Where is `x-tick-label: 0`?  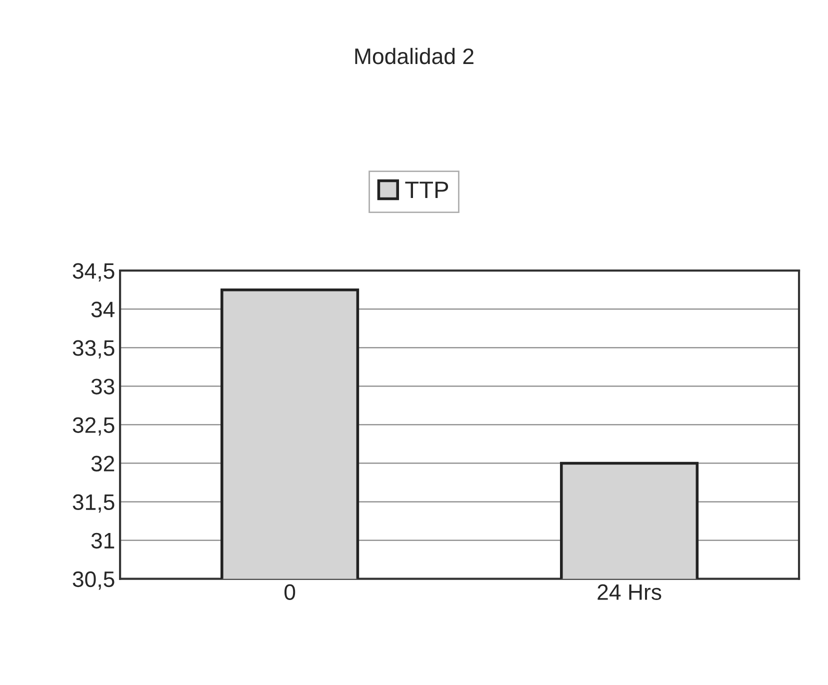
x-tick-label: 0 is located at coordinates (290, 592).